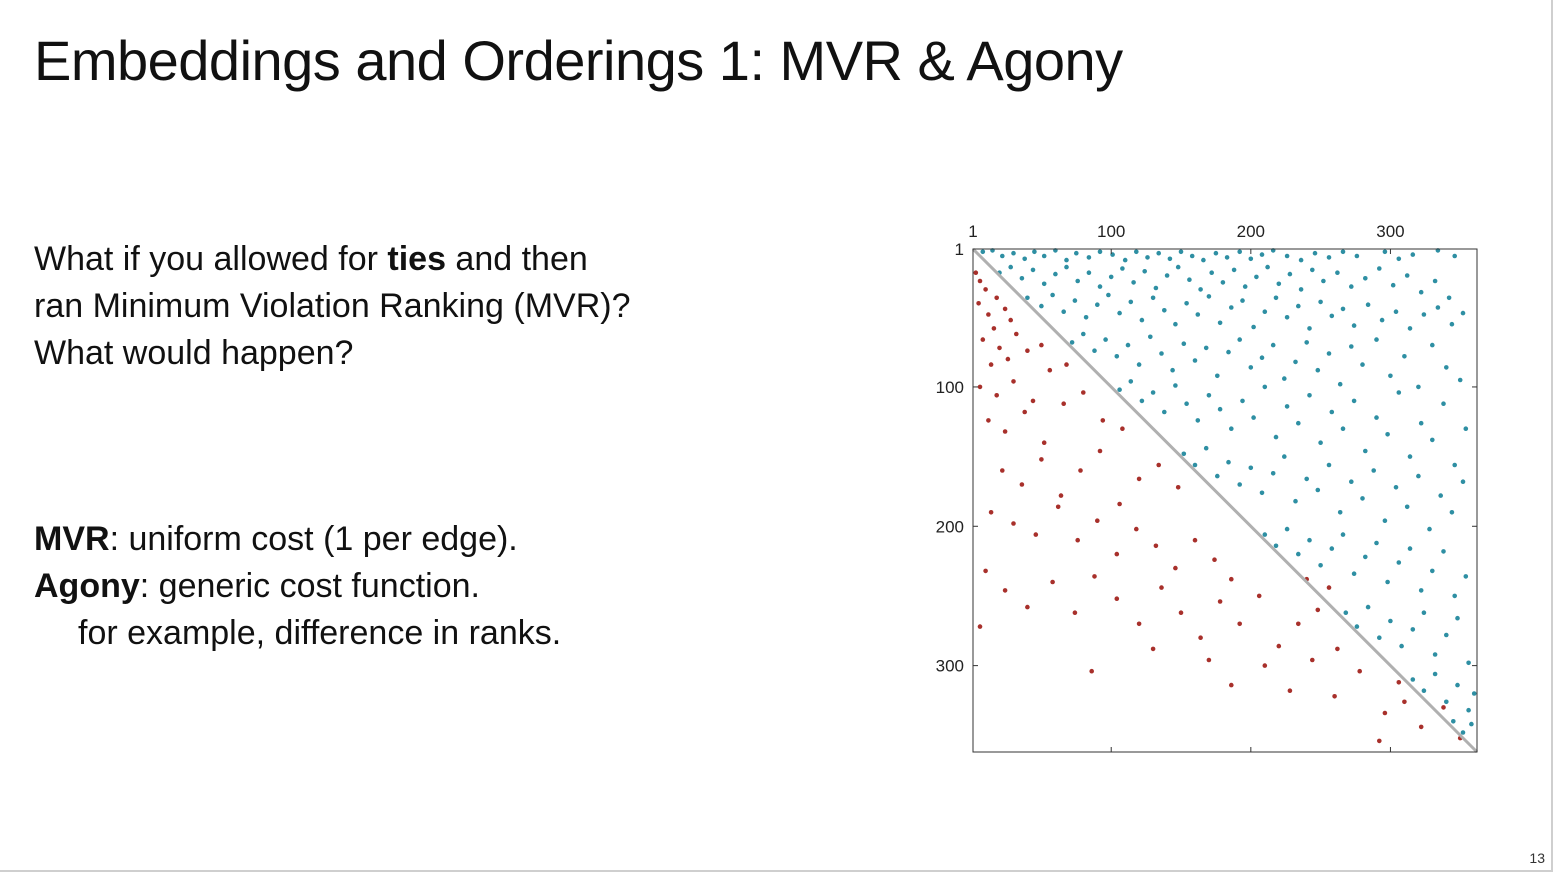  I want to click on slide-border-bottom, so click(776, 871).